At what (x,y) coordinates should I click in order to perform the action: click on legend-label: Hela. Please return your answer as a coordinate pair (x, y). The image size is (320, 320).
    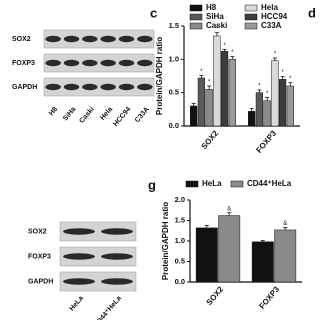
    Looking at the image, I should click on (269, 7).